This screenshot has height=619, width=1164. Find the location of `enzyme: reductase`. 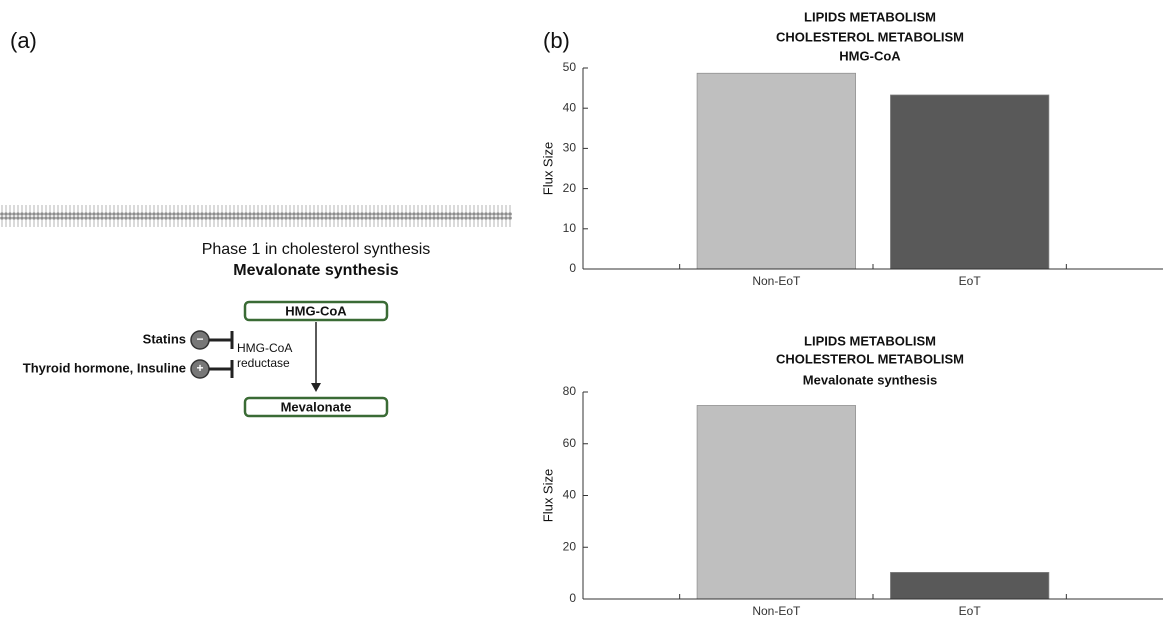

enzyme: reductase is located at coordinates (263, 363).